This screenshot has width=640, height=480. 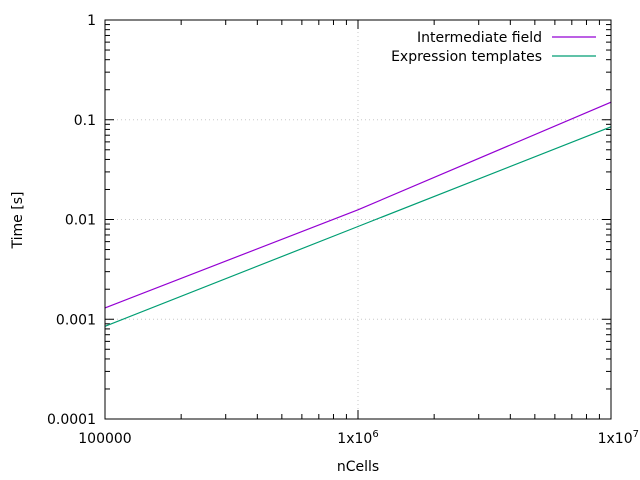 I want to click on y-axis-title: Time [s], so click(x=18, y=221).